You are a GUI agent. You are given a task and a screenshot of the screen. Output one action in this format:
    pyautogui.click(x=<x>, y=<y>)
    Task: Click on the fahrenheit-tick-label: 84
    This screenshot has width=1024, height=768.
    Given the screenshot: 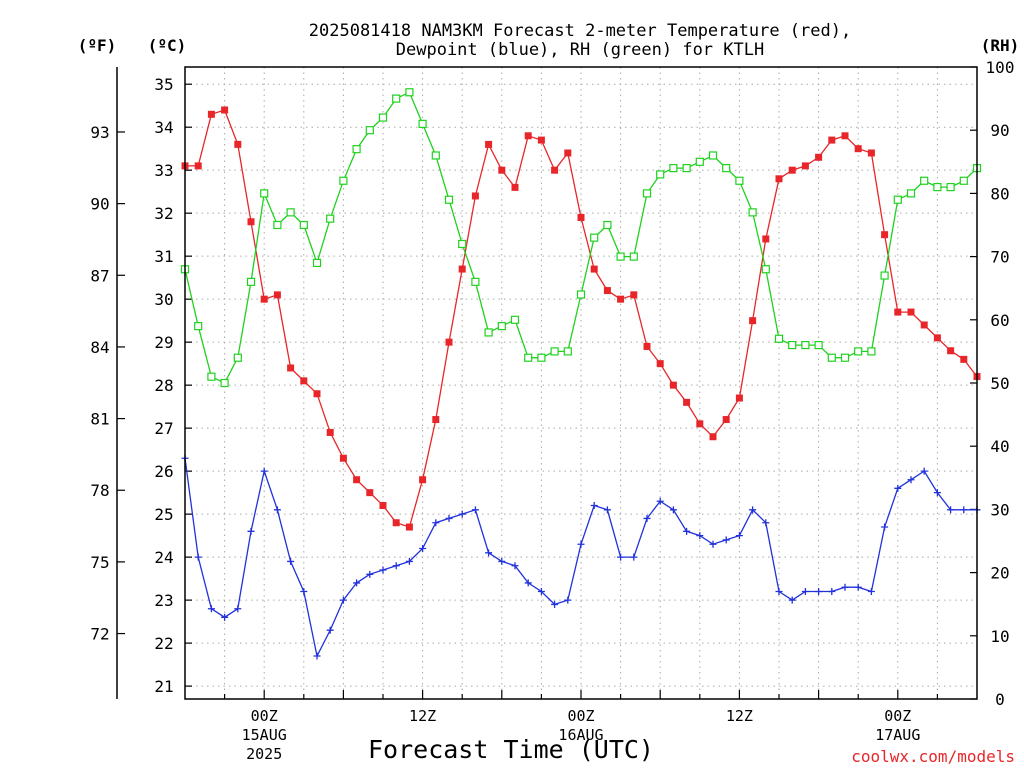 What is the action you would take?
    pyautogui.click(x=99, y=347)
    